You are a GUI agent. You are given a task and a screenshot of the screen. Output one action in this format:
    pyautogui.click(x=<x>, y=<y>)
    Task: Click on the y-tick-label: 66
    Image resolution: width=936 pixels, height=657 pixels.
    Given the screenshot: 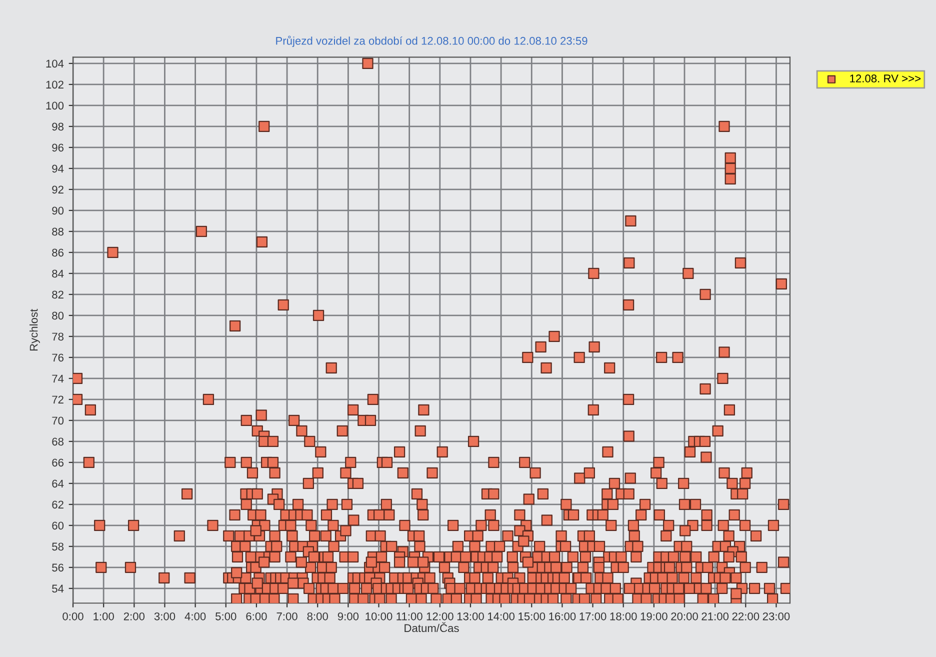 What is the action you would take?
    pyautogui.click(x=58, y=462)
    